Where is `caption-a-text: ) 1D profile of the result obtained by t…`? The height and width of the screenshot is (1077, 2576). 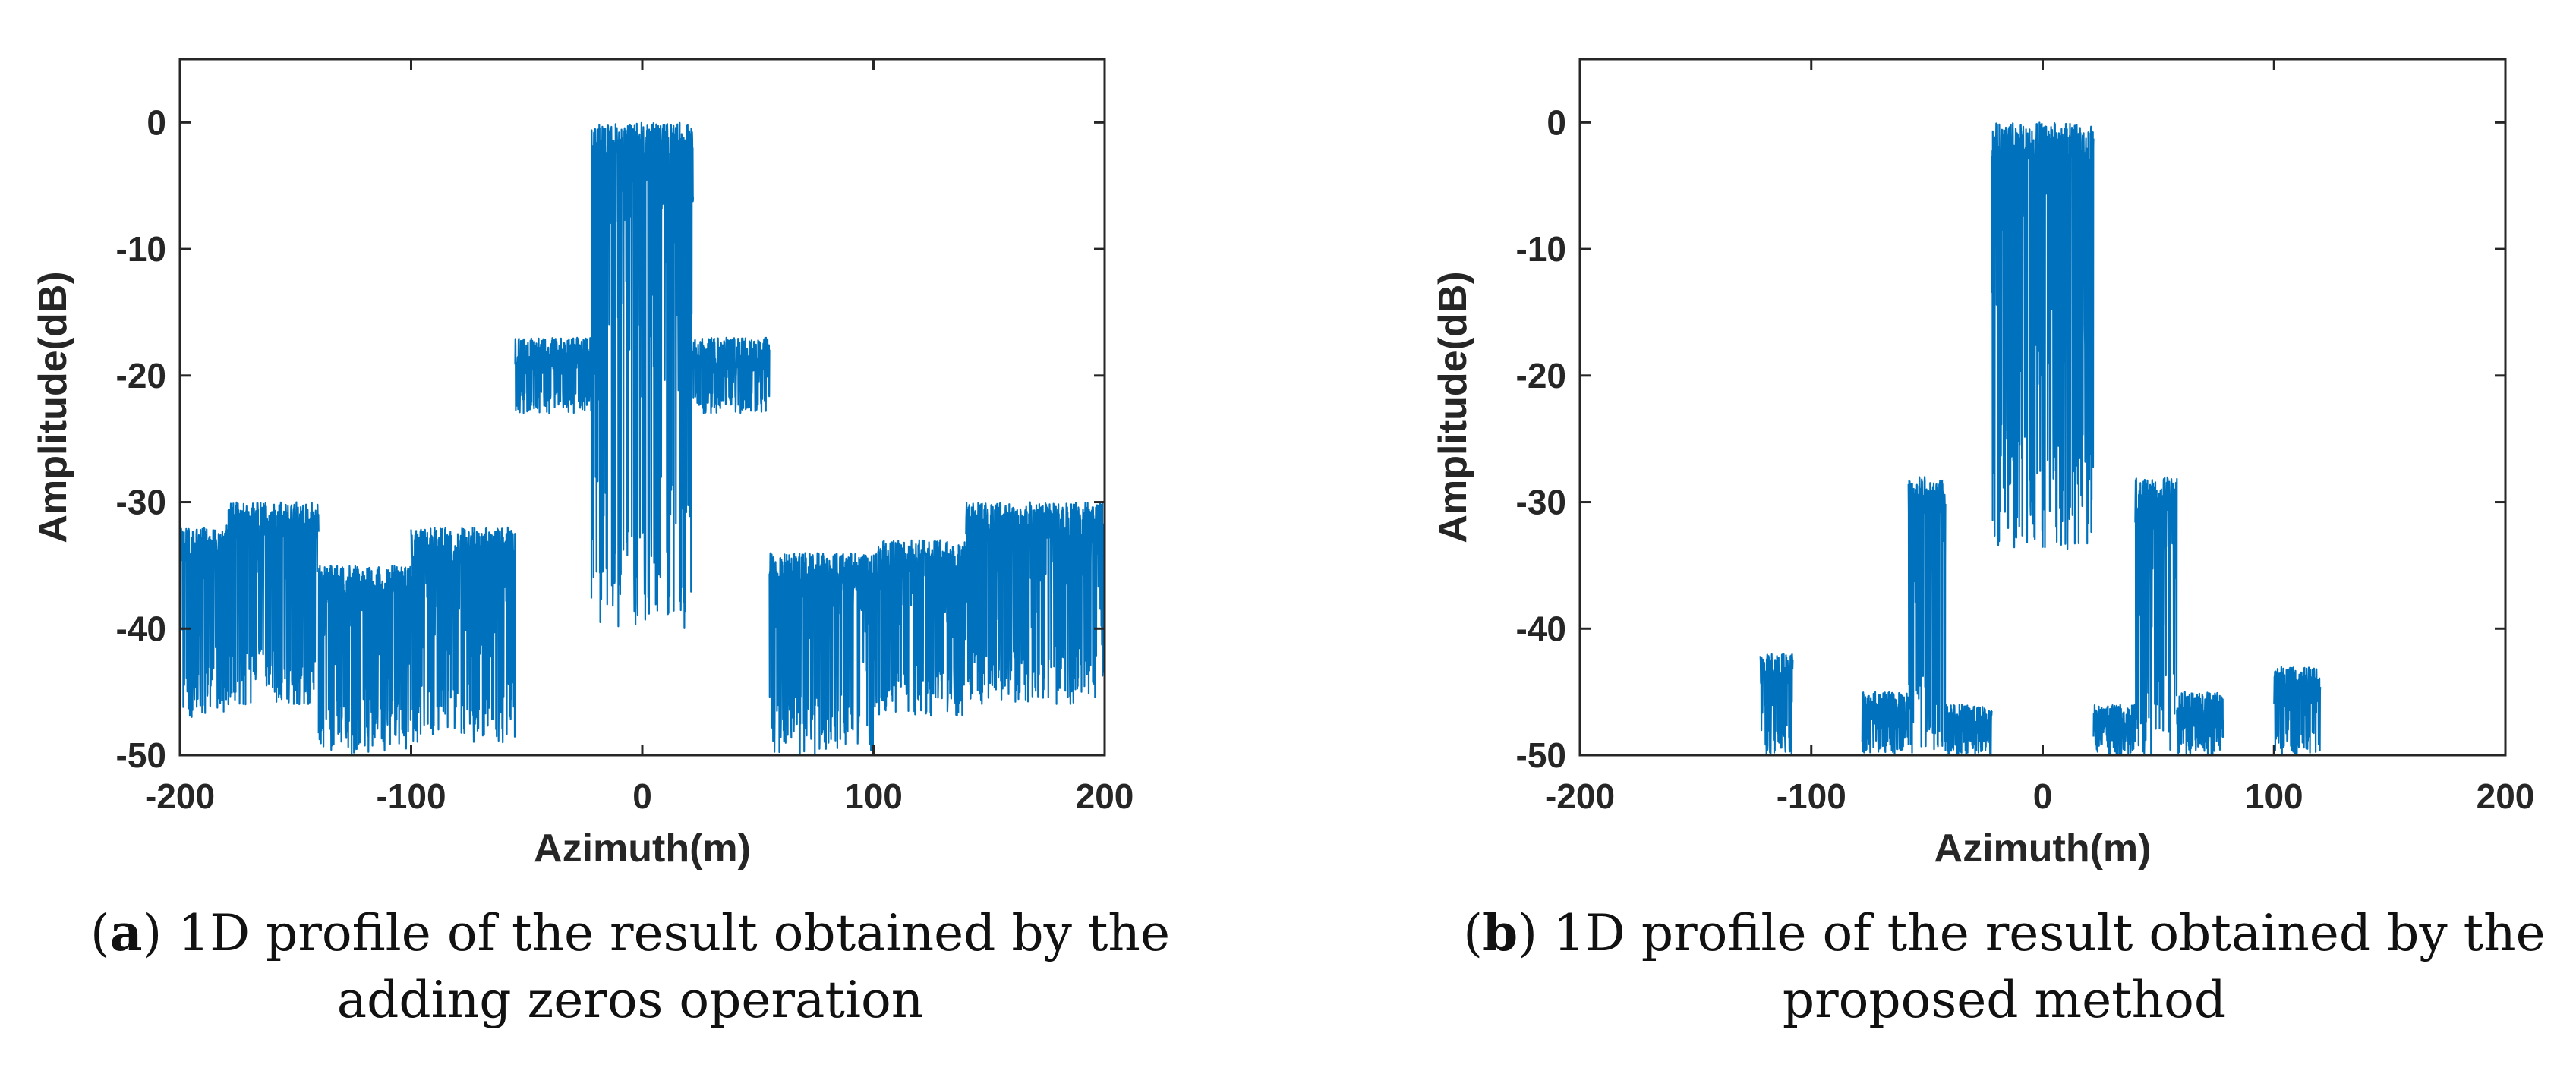
caption-a-text: ) 1D profile of the result obtained by t… is located at coordinates (656, 933).